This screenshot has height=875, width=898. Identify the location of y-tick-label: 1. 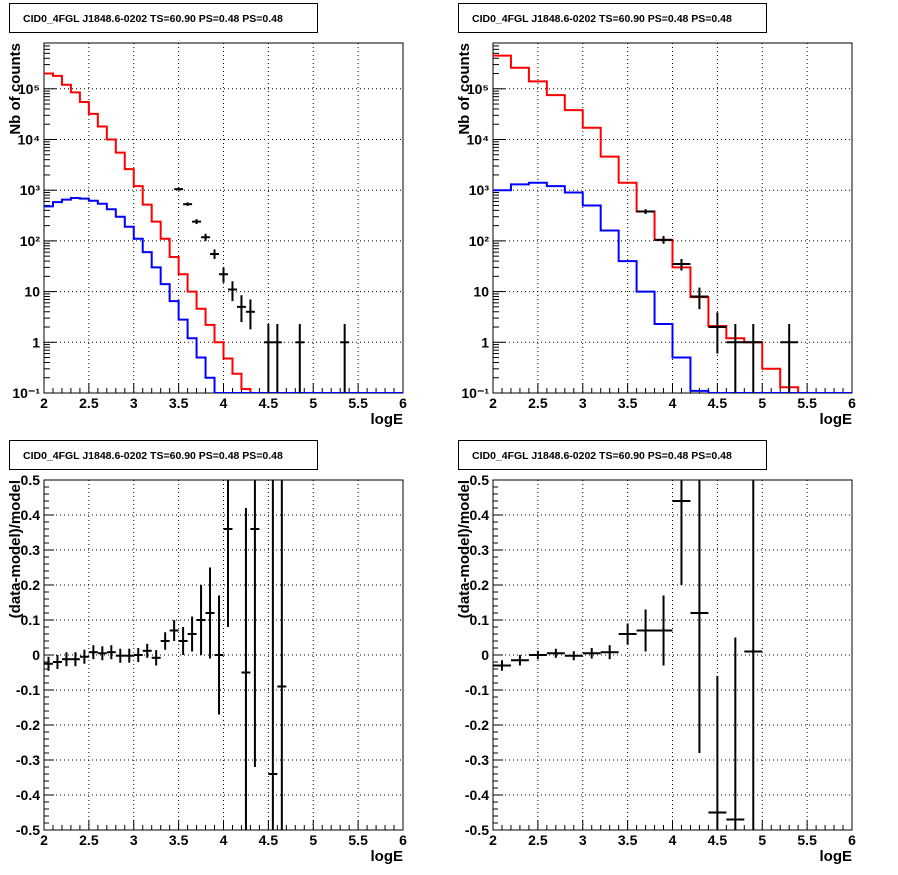
(485, 342).